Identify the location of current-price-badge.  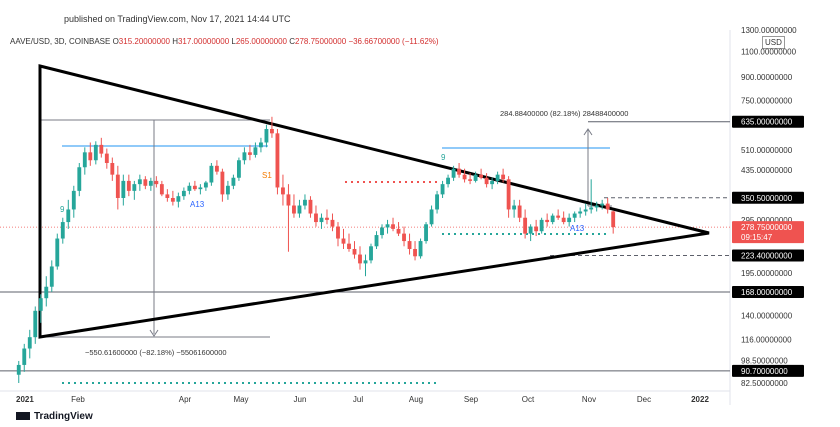
(768, 232).